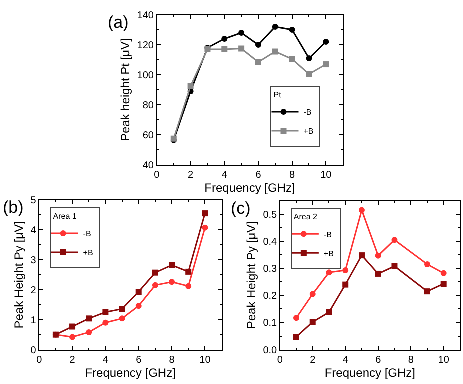 The height and width of the screenshot is (384, 463). I want to click on y-tick-label: 0.3, so click(270, 270).